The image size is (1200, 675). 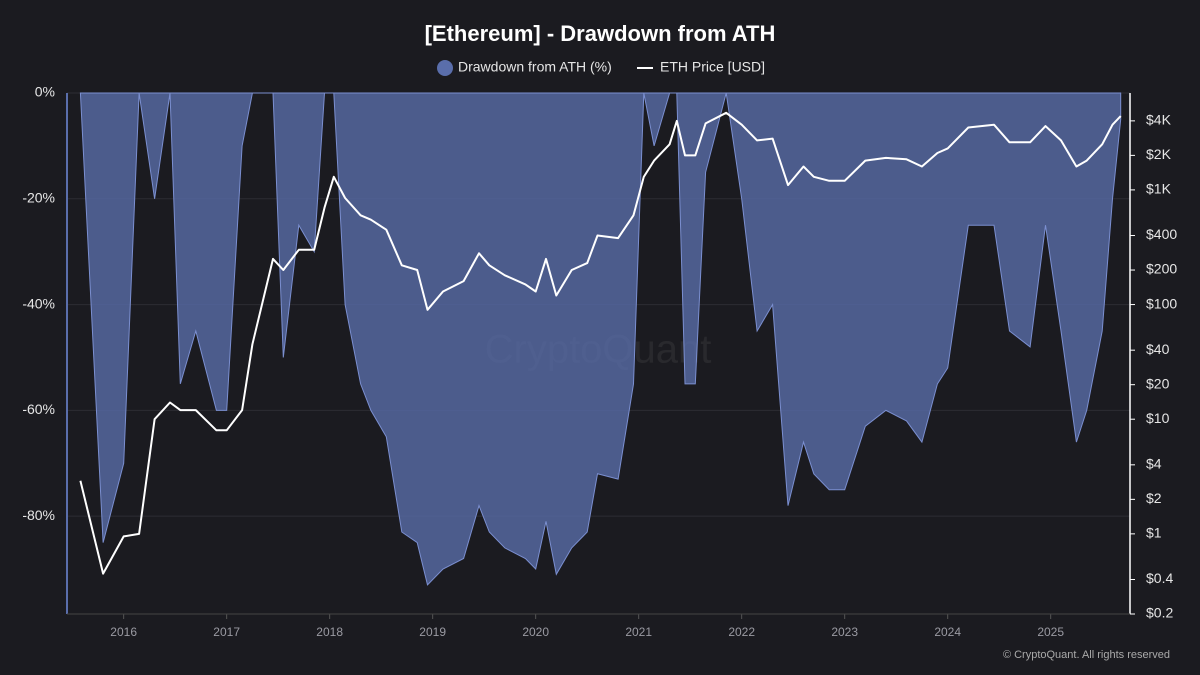 What do you see at coordinates (1158, 418) in the screenshot?
I see `y2-tick-label: $10` at bounding box center [1158, 418].